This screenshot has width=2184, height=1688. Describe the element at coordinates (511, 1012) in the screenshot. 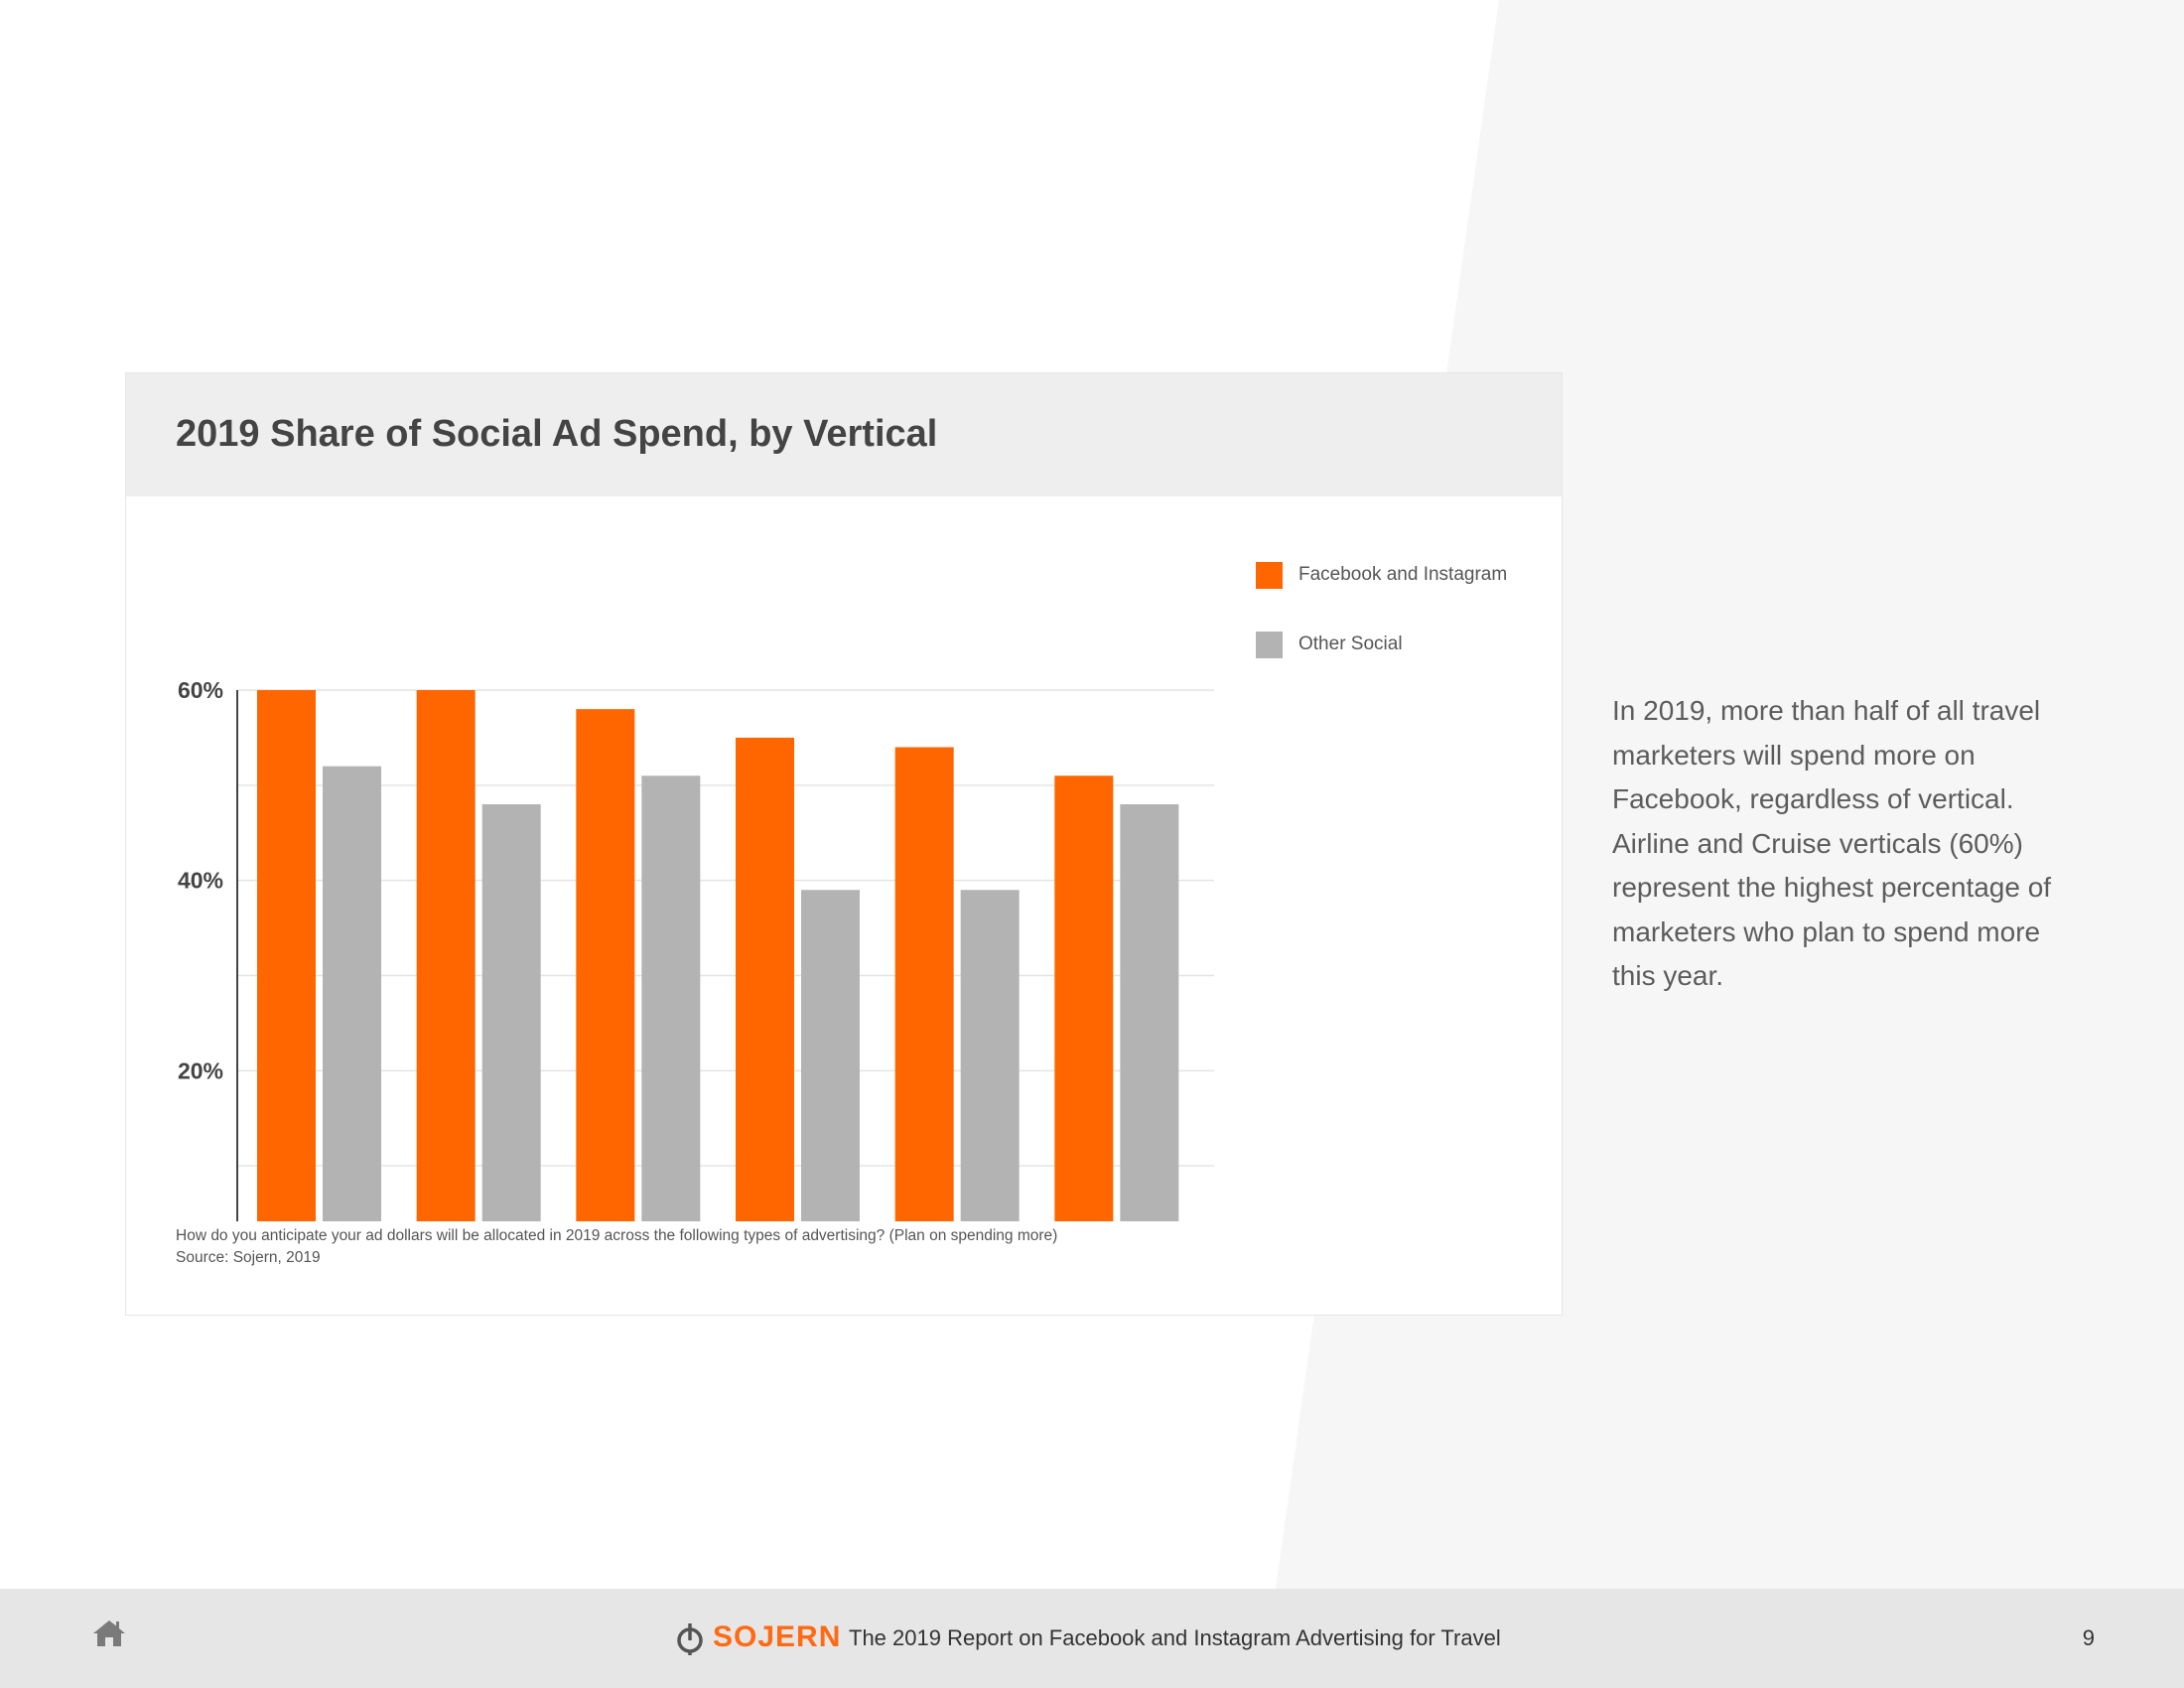

I see `bar-other-social-cruise` at that location.